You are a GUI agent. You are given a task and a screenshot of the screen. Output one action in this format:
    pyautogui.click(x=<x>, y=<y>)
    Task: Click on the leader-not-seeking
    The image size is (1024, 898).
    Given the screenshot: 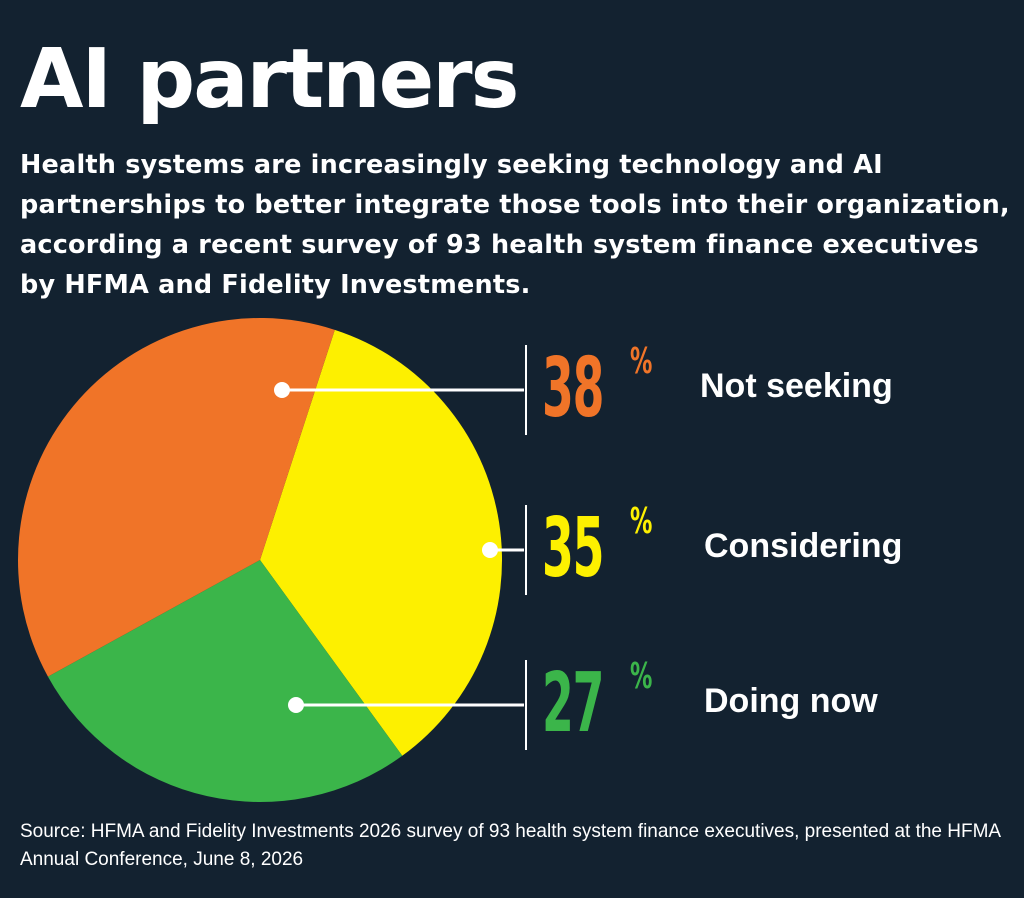 What is the action you would take?
    pyautogui.click(x=400, y=390)
    